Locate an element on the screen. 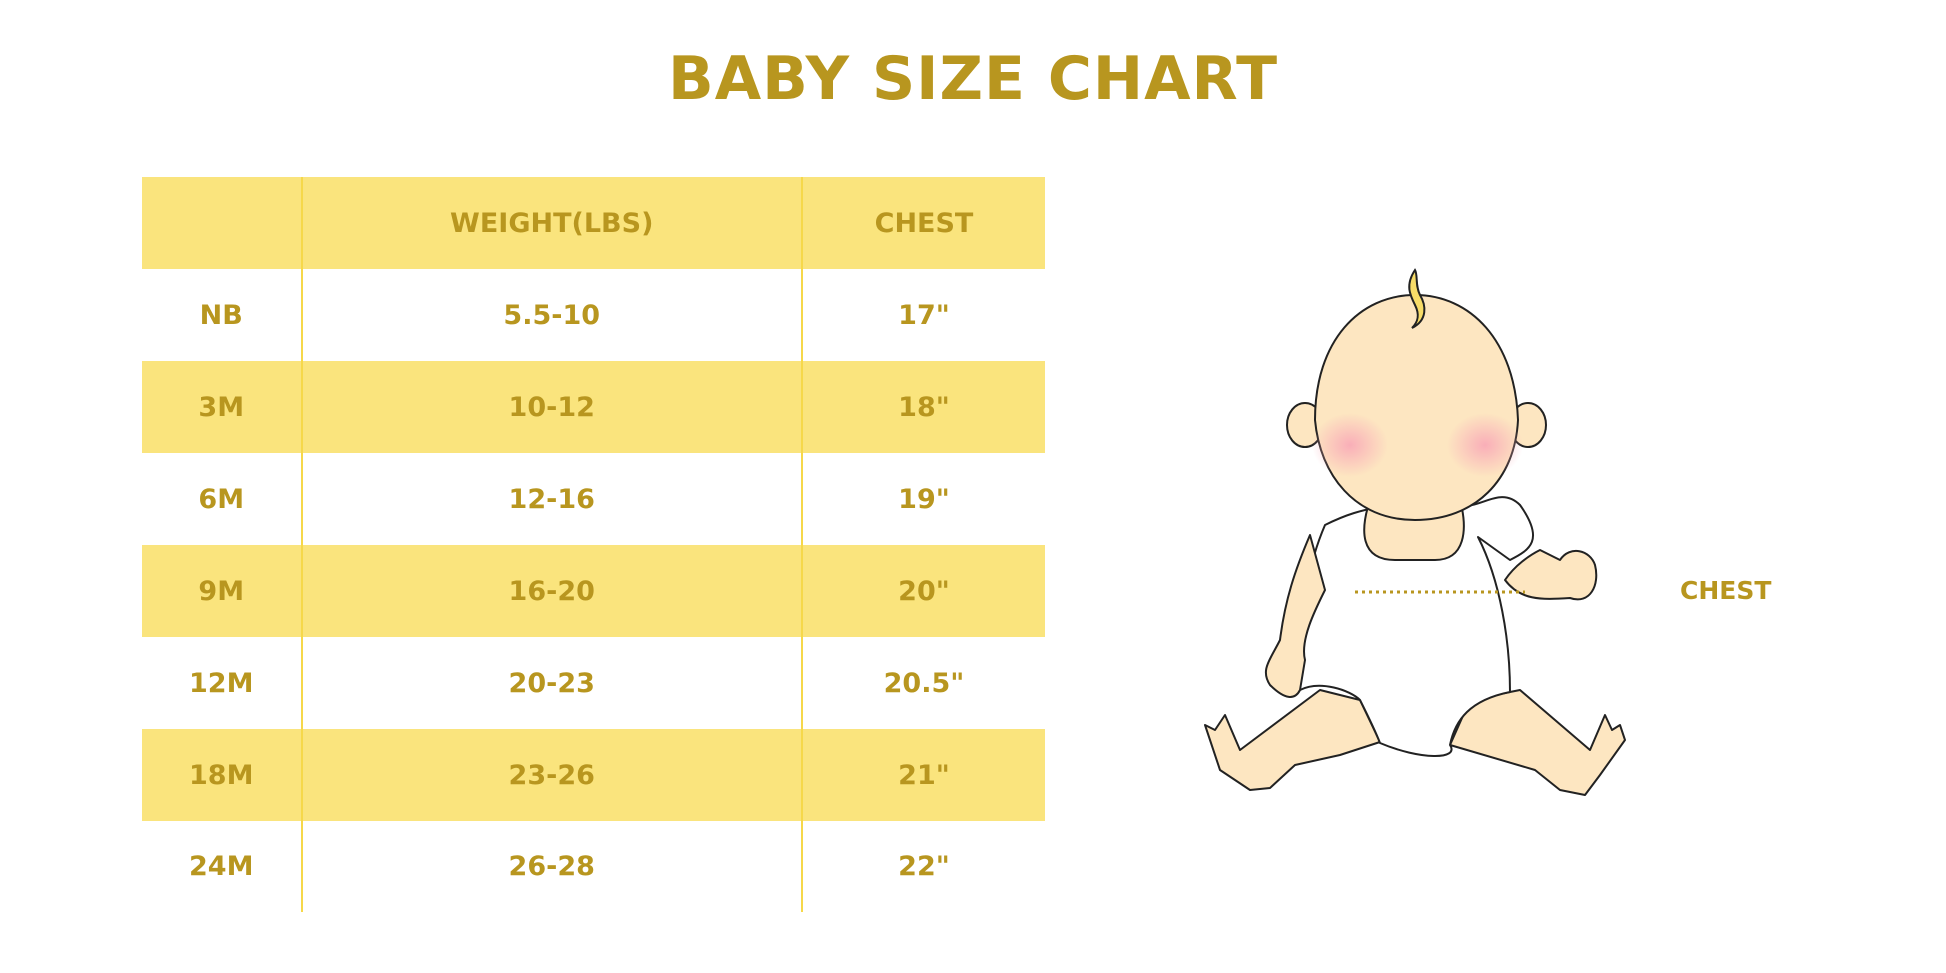 The height and width of the screenshot is (973, 1946). header-cell: CHEST is located at coordinates (922, 223).